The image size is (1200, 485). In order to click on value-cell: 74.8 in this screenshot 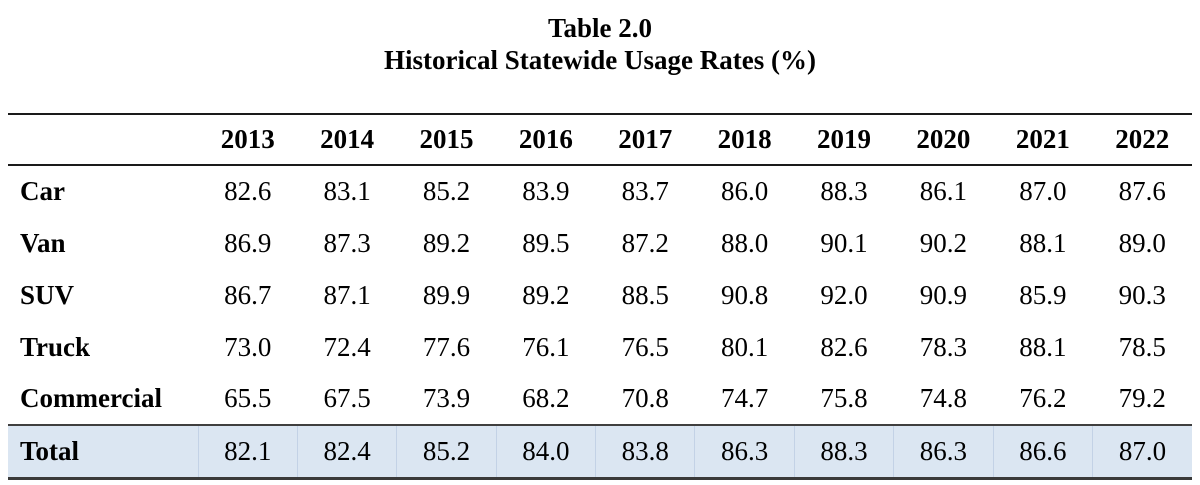, I will do `click(943, 398)`.